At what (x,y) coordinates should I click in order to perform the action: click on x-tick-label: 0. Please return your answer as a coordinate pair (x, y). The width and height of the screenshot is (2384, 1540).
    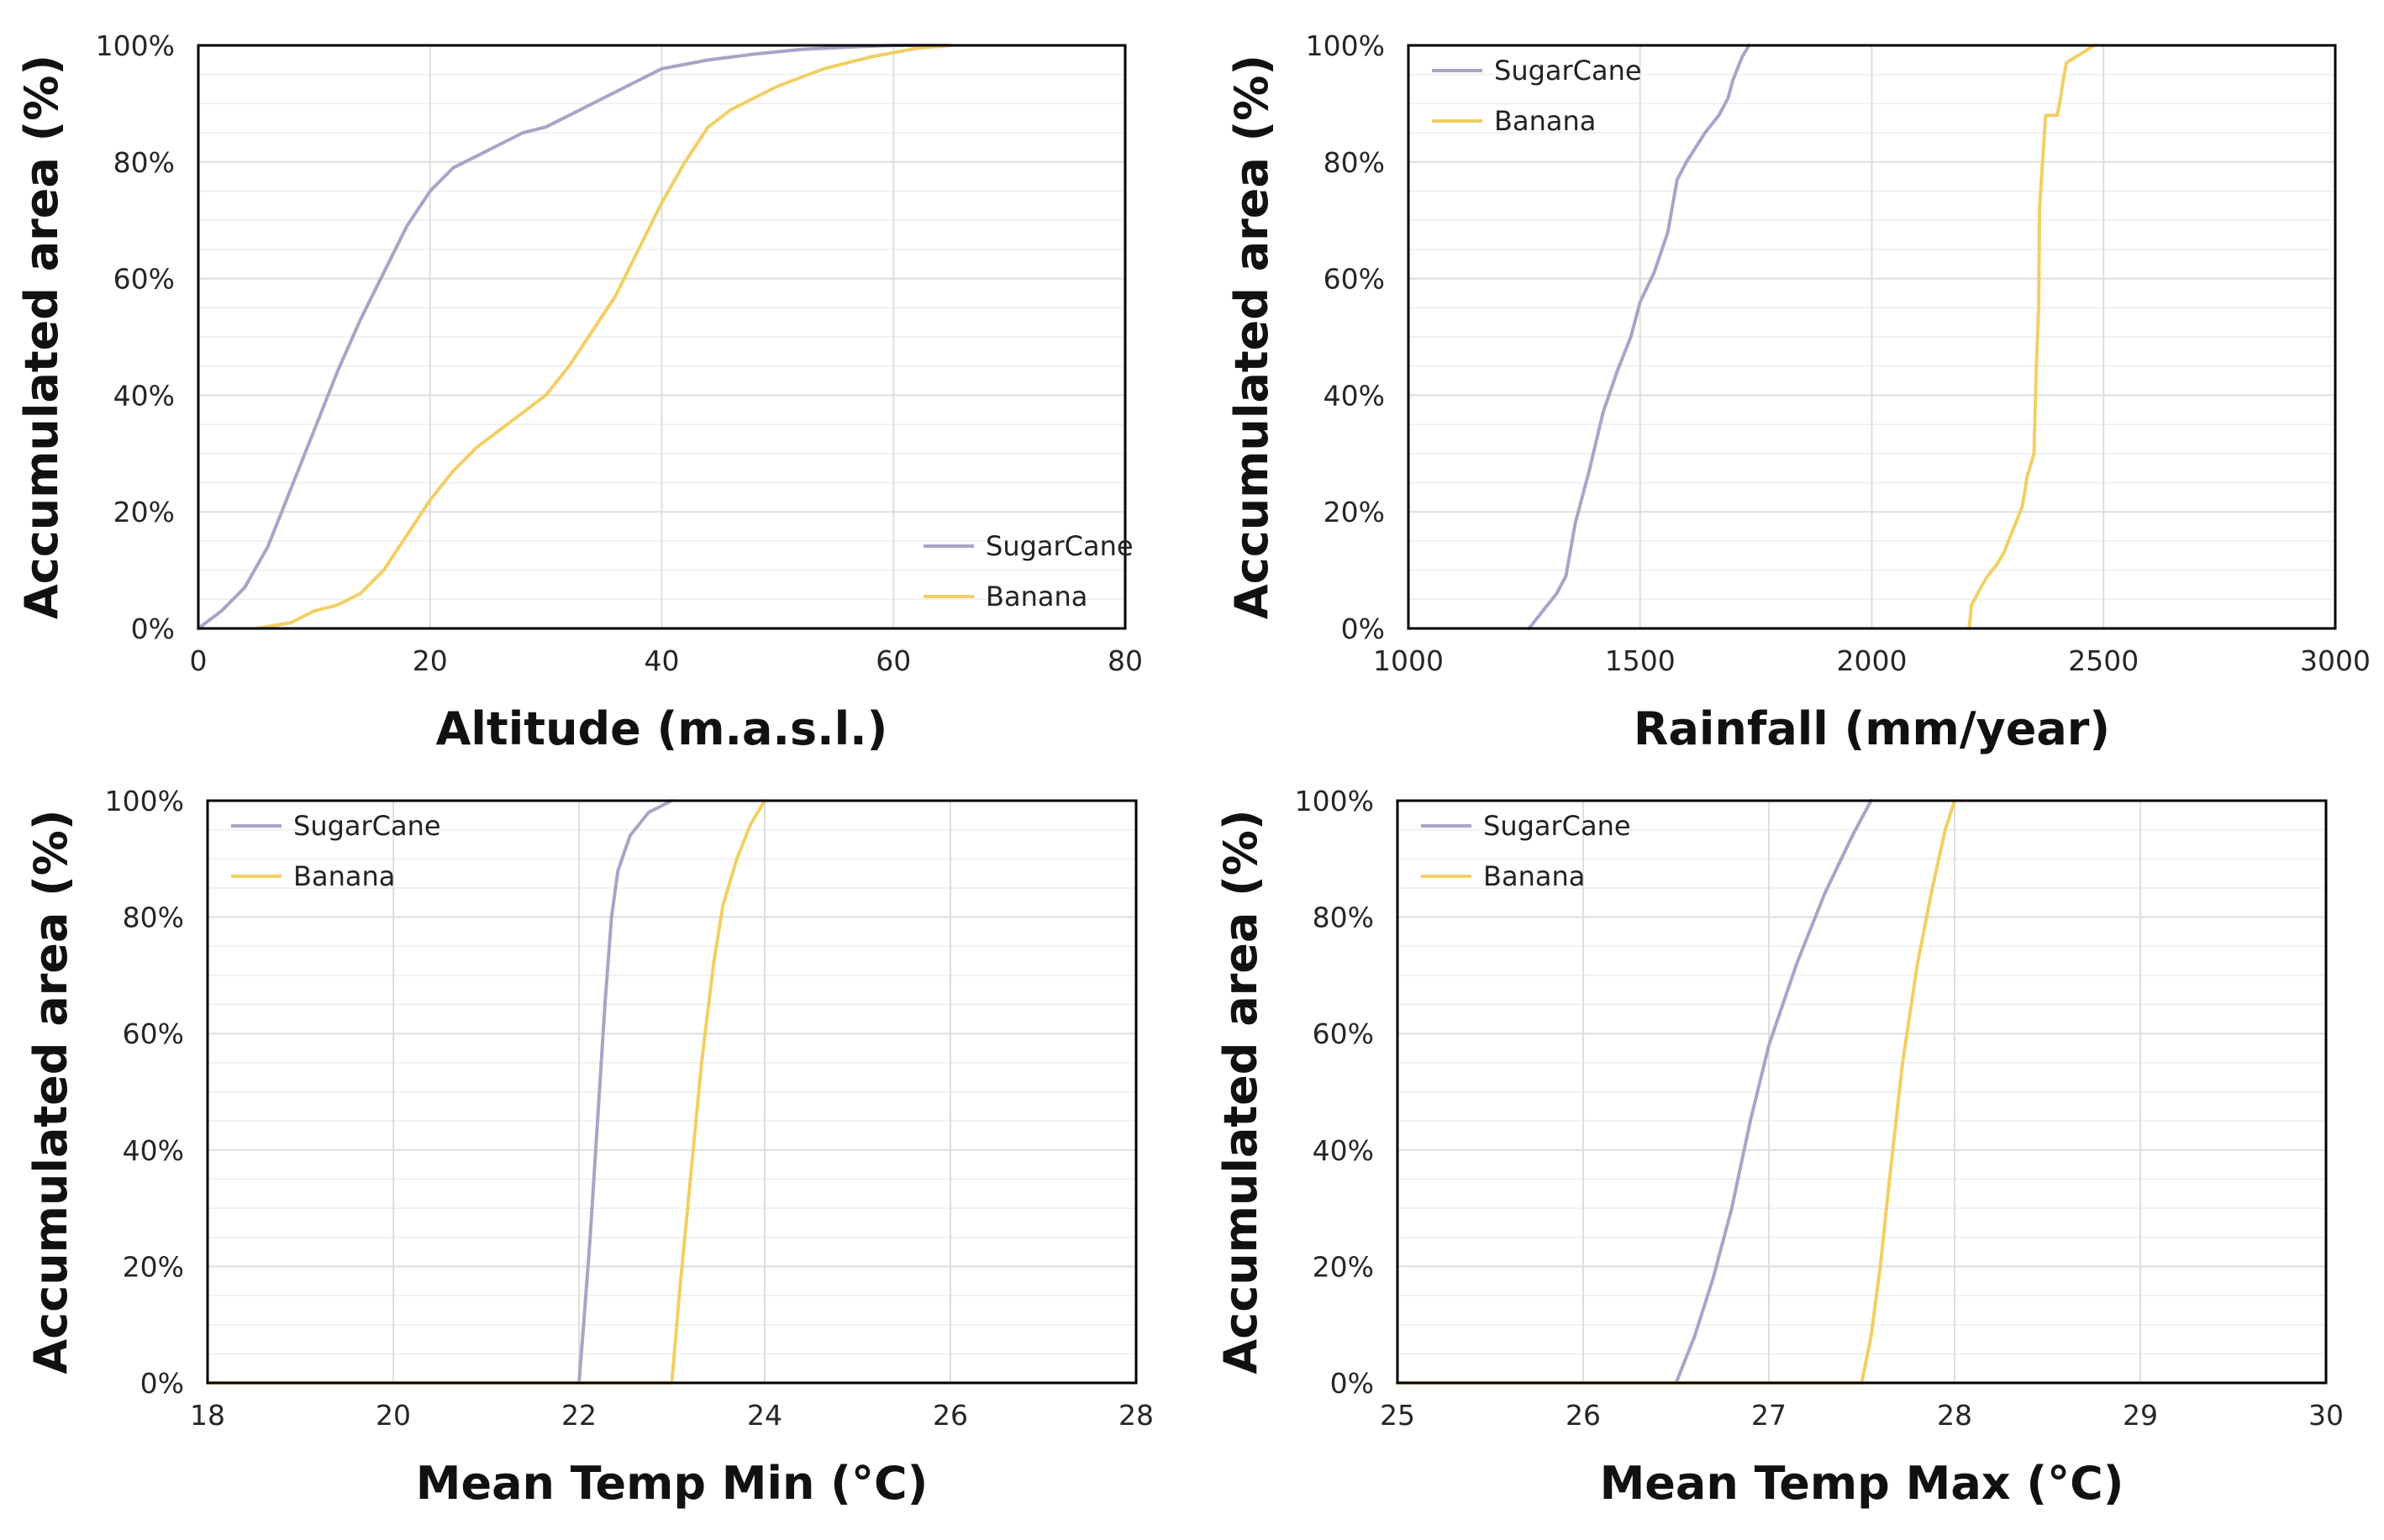
    Looking at the image, I should click on (199, 661).